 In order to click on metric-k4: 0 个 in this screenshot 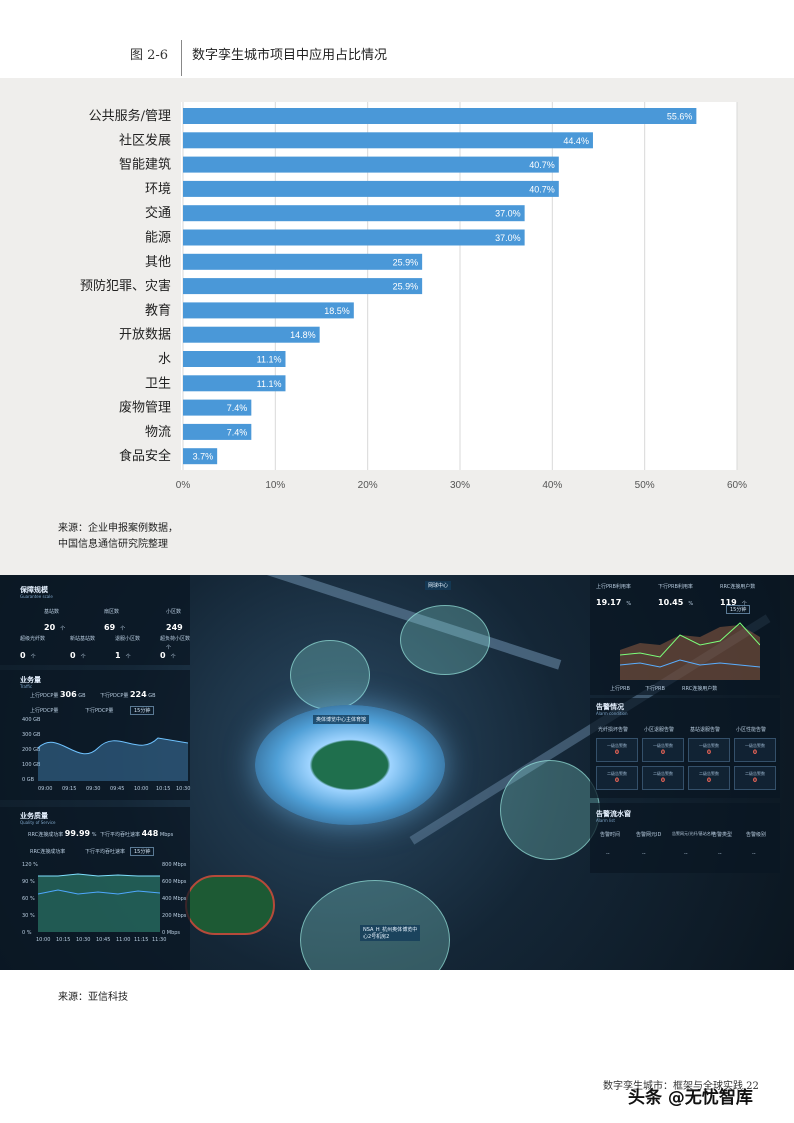, I will do `click(168, 652)`.